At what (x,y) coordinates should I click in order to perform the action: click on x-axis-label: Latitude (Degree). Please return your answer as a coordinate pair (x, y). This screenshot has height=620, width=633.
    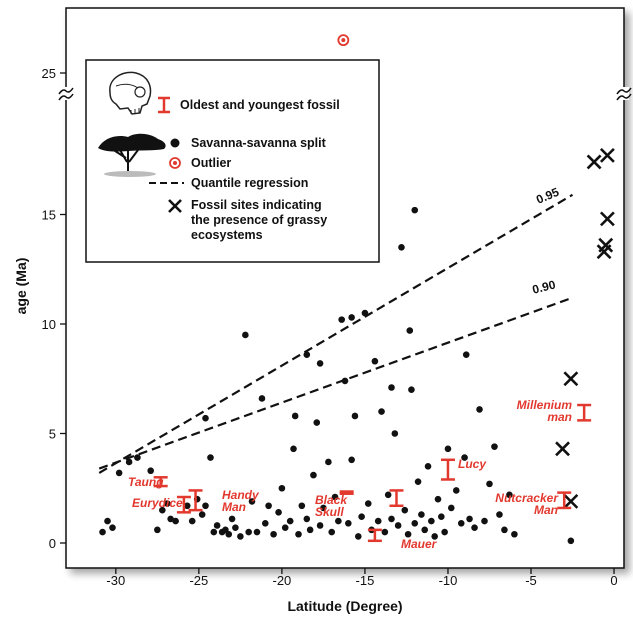
    Looking at the image, I should click on (344, 606).